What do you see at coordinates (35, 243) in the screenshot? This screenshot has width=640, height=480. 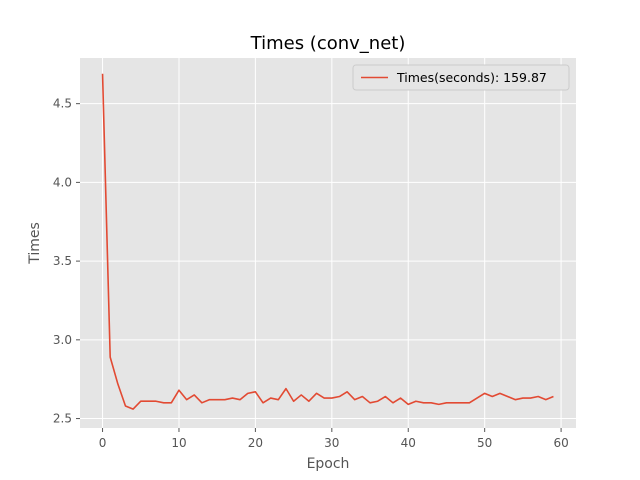 I see `y-axis-label: Times` at bounding box center [35, 243].